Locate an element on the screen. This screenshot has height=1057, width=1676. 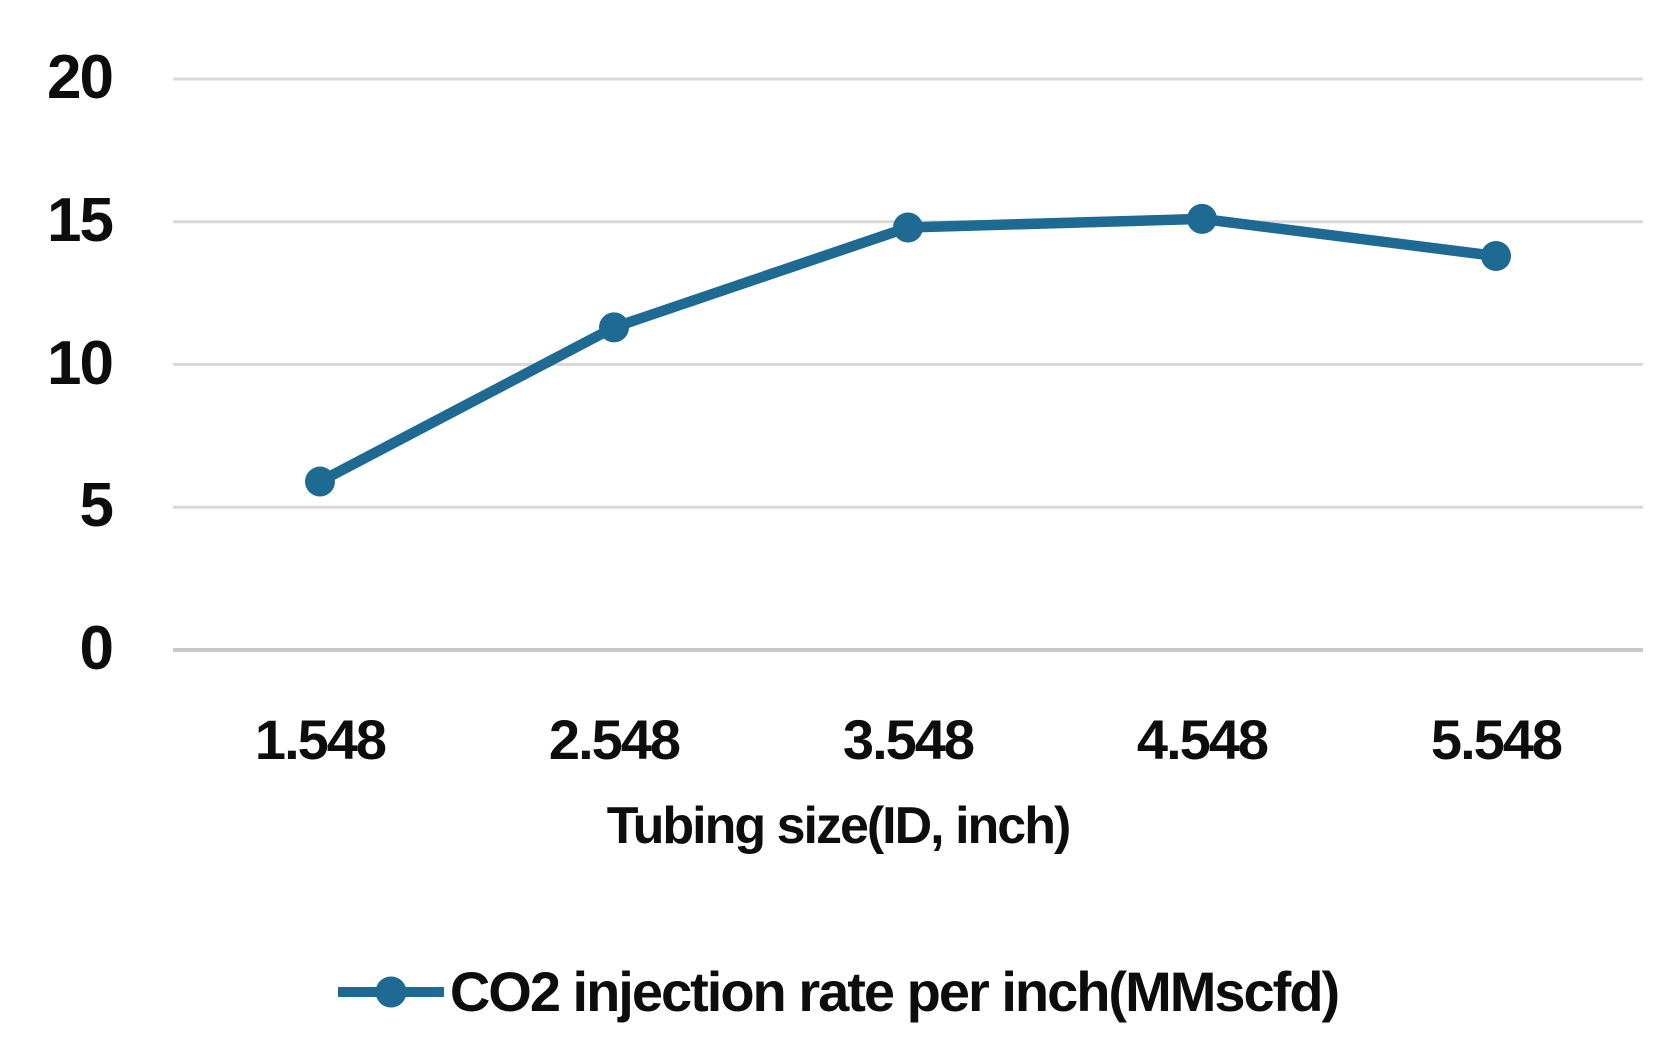
y-tick-label: 20 is located at coordinates (80, 77).